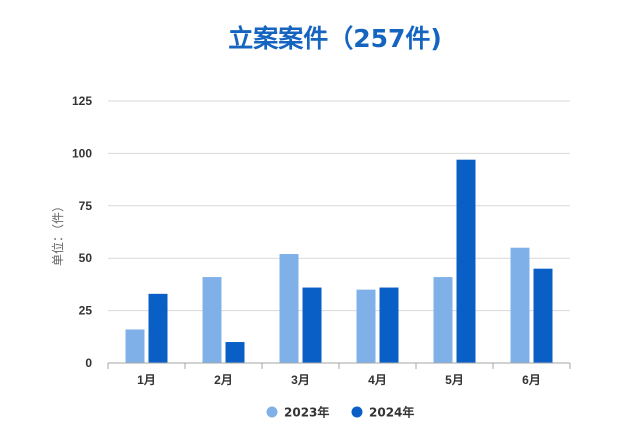  What do you see at coordinates (340, 412) in the screenshot?
I see `legend: 2023年 2024年` at bounding box center [340, 412].